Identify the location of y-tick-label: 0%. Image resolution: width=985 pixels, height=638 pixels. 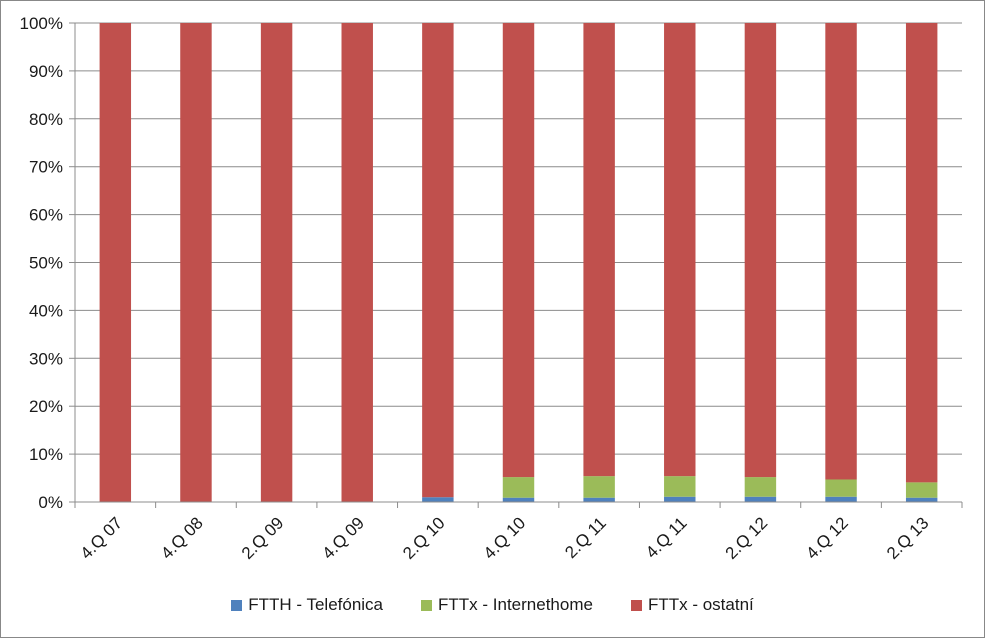
(50, 502).